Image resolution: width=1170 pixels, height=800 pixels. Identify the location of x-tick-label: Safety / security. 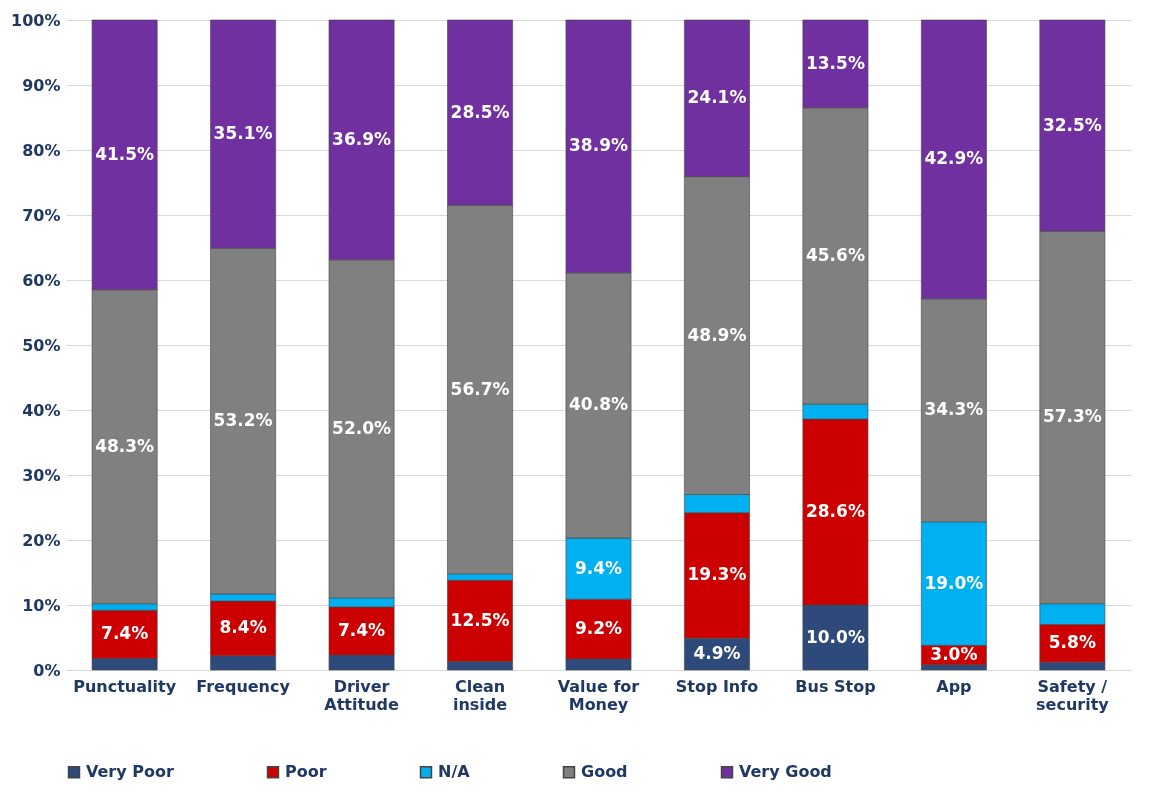
(1073, 695).